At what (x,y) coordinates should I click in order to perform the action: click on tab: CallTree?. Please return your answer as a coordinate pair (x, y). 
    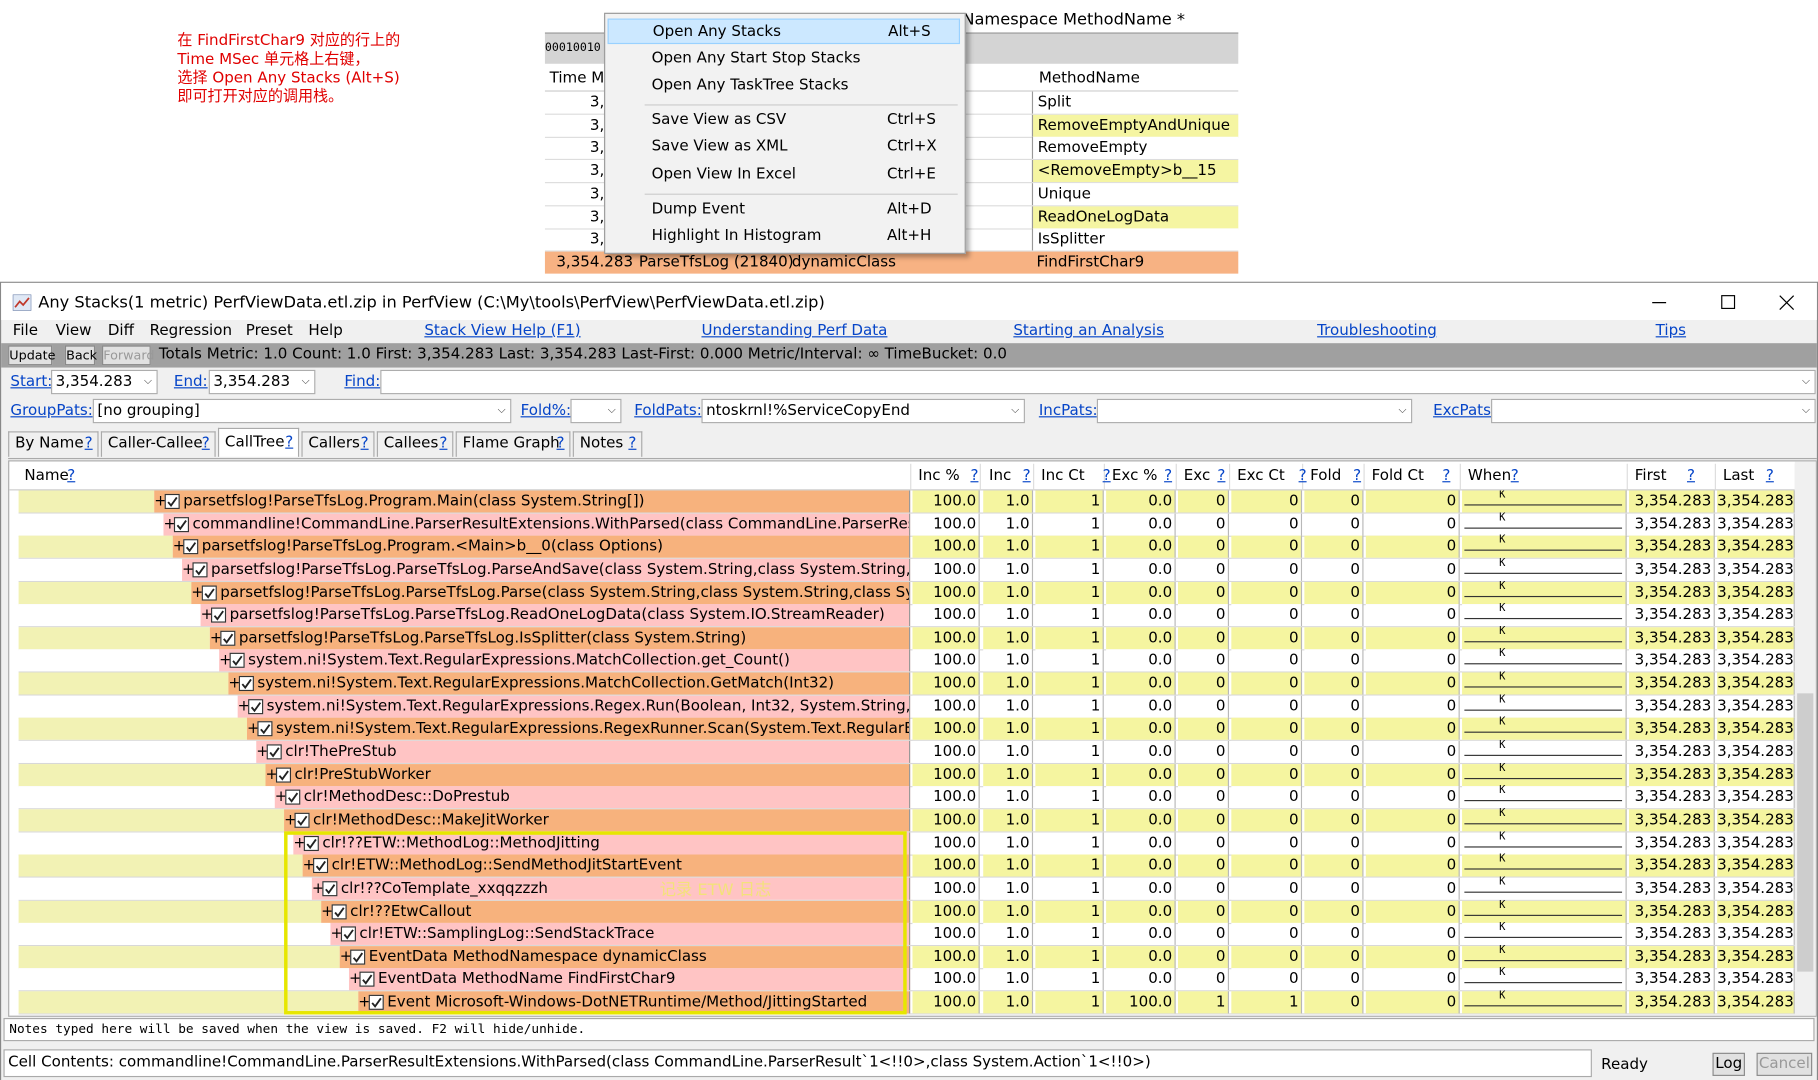
    Looking at the image, I should click on (258, 442).